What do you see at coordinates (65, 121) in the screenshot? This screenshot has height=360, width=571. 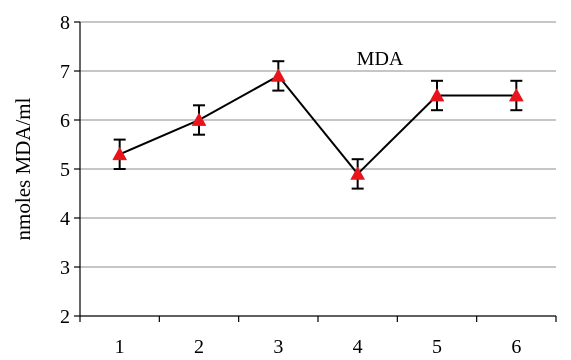 I see `y-tick-label: 6` at bounding box center [65, 121].